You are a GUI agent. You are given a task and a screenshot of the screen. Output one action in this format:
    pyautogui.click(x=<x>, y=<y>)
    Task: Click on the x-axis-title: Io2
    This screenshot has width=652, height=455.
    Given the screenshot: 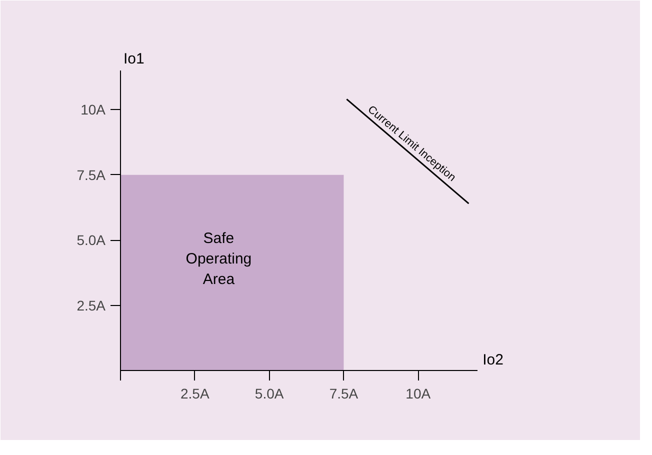 What is the action you would take?
    pyautogui.click(x=493, y=360)
    